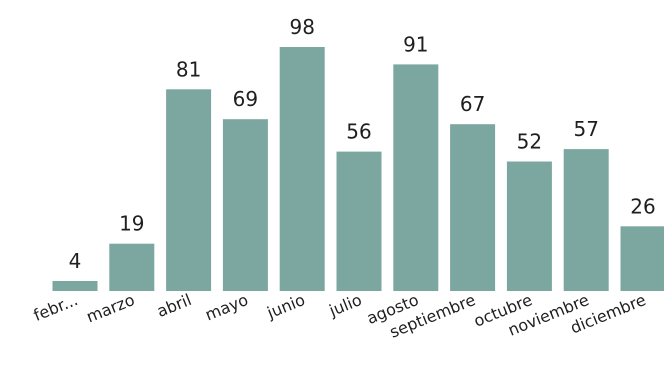 Image resolution: width=664 pixels, height=371 pixels. What do you see at coordinates (188, 69) in the screenshot?
I see `value-label-2: 81` at bounding box center [188, 69].